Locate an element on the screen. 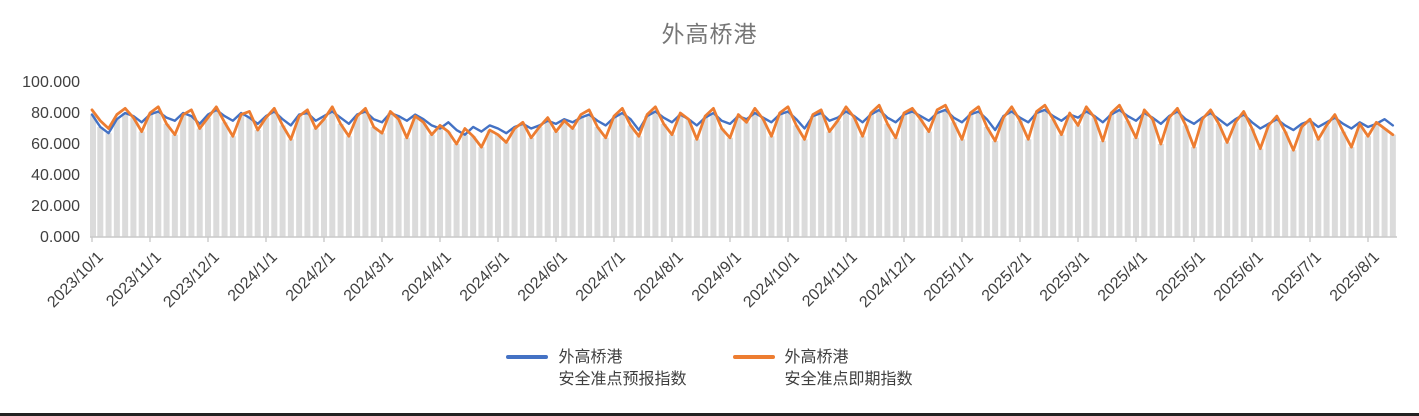 This screenshot has height=416, width=1419. legend-line-swatch-forecast is located at coordinates (527, 357).